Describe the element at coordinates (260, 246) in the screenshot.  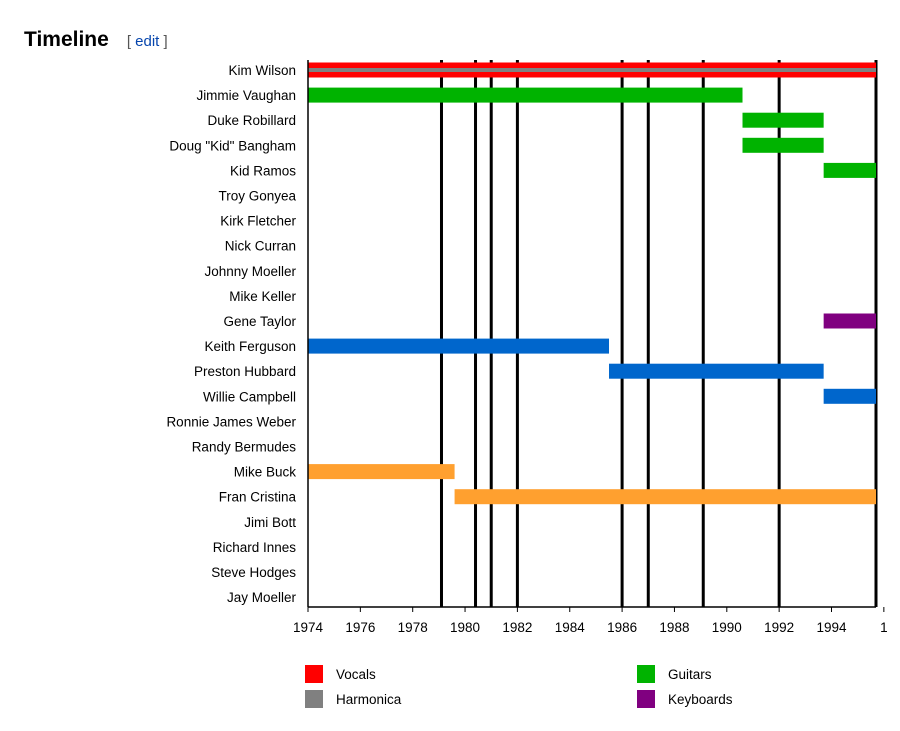
I see `member-label-7: Nick Curran` at that location.